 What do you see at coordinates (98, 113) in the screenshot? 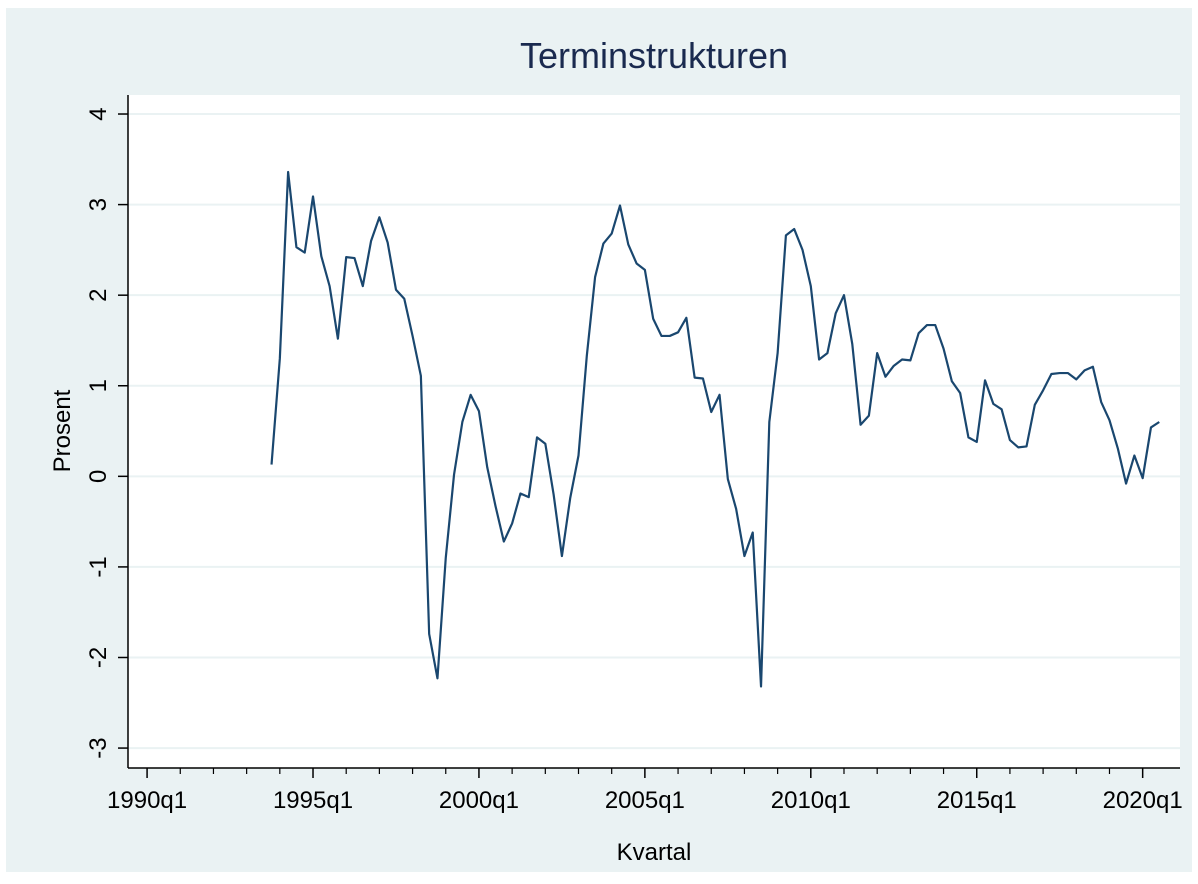
I see `y-tick-label: 4` at bounding box center [98, 113].